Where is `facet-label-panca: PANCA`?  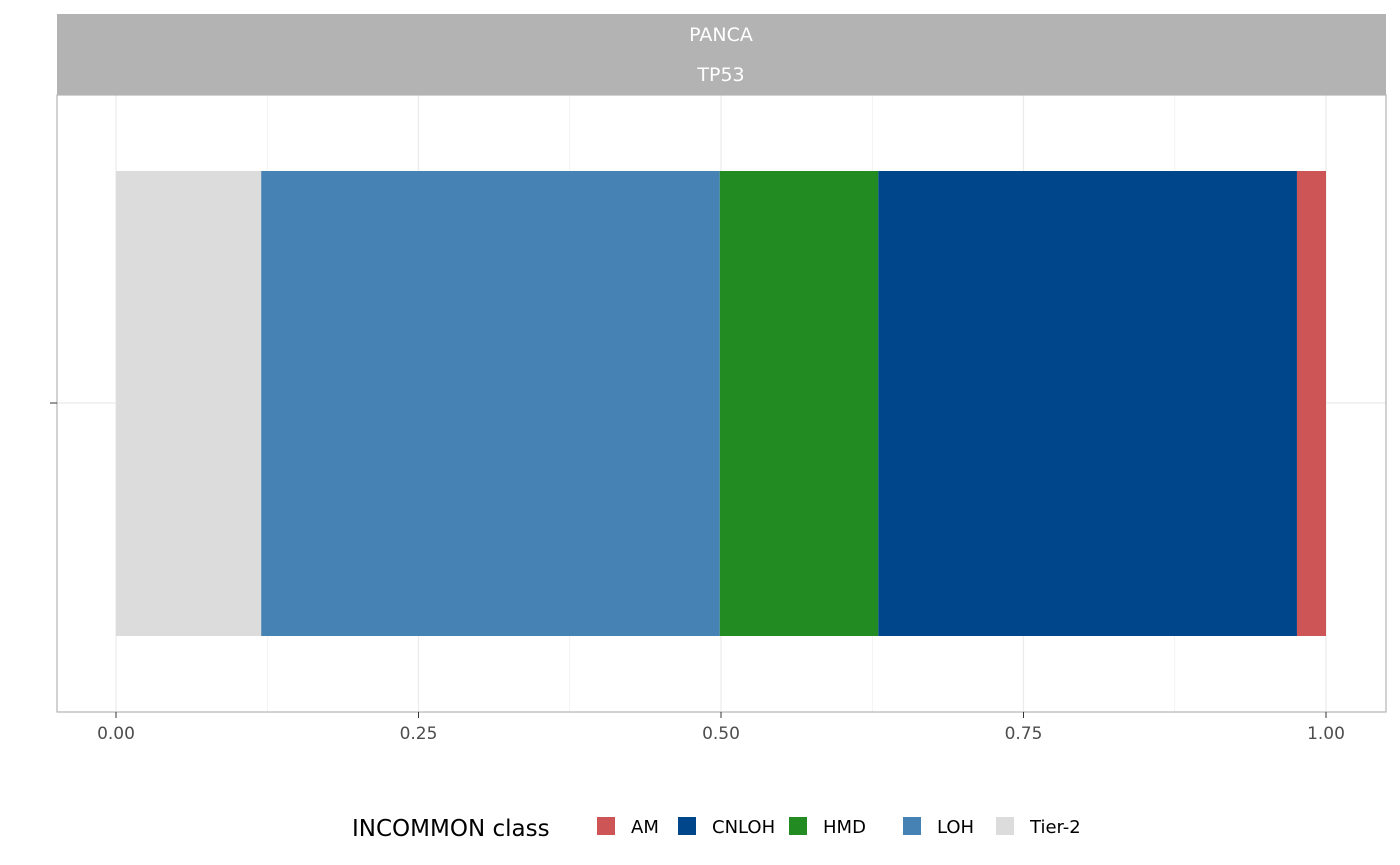
facet-label-panca: PANCA is located at coordinates (721, 35).